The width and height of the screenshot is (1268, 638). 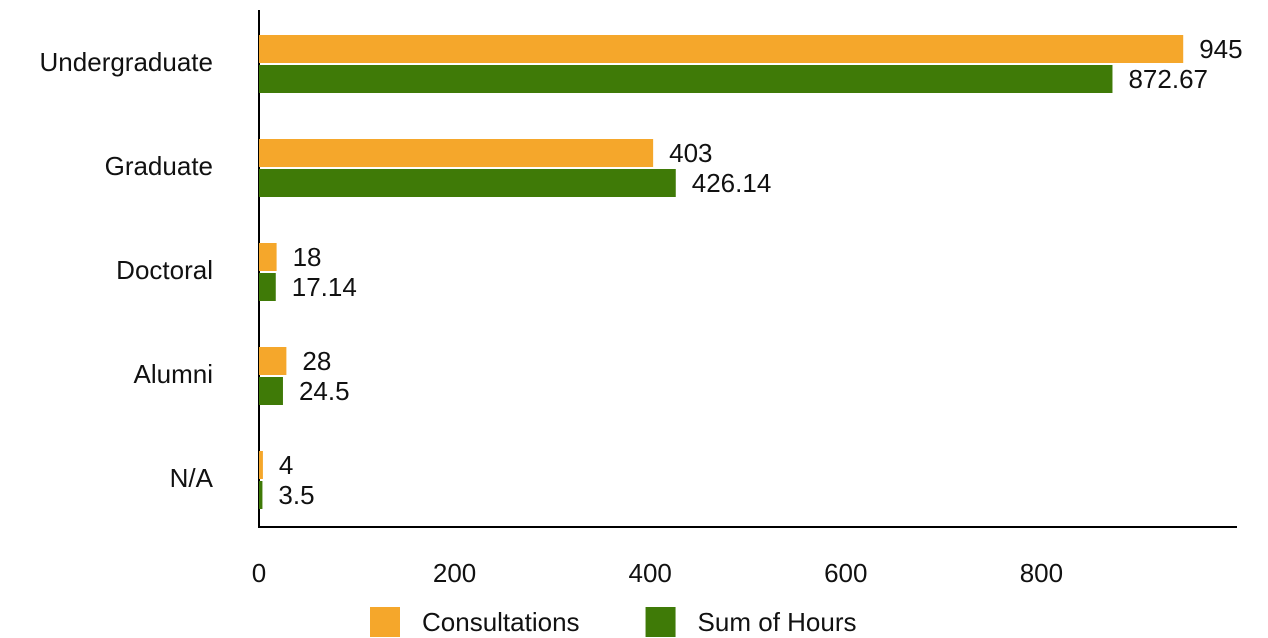 I want to click on y-tick-label: Doctoral, so click(x=164, y=270).